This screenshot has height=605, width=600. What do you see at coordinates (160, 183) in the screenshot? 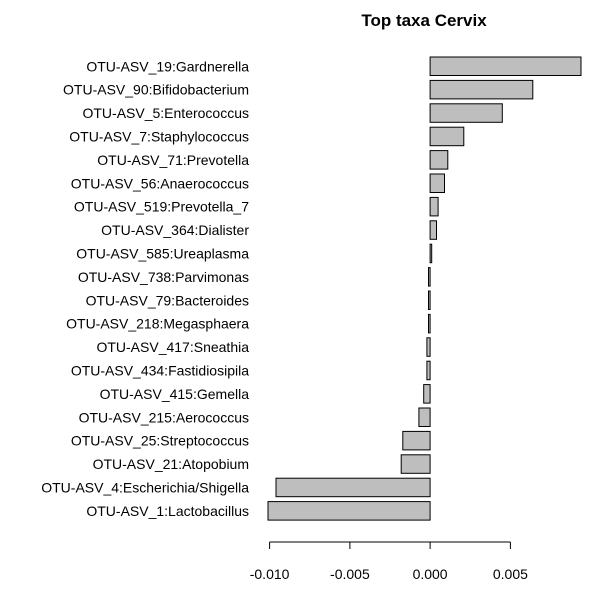
I see `category-label: OTU-ASV_56:Anaerococcus` at bounding box center [160, 183].